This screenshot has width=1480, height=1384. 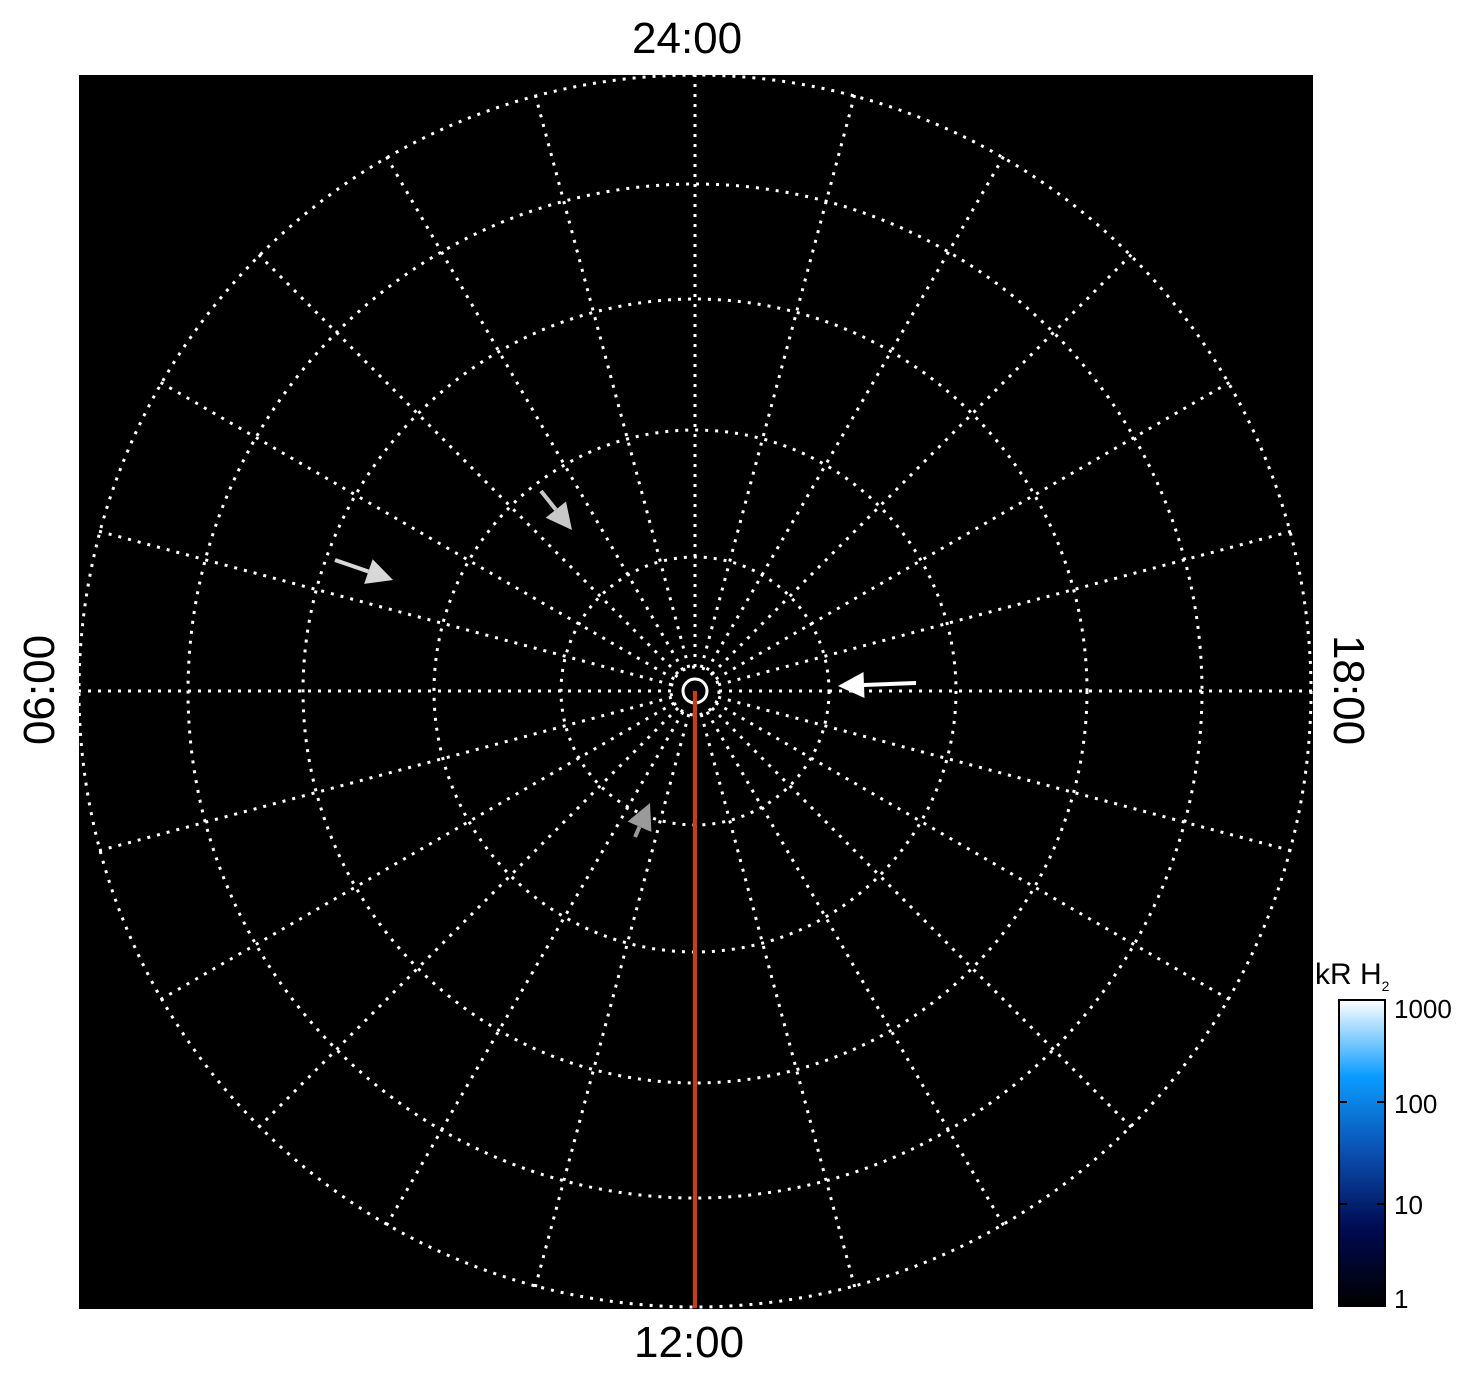 What do you see at coordinates (1385, 986) in the screenshot?
I see `colorbar-title-subscript: 2` at bounding box center [1385, 986].